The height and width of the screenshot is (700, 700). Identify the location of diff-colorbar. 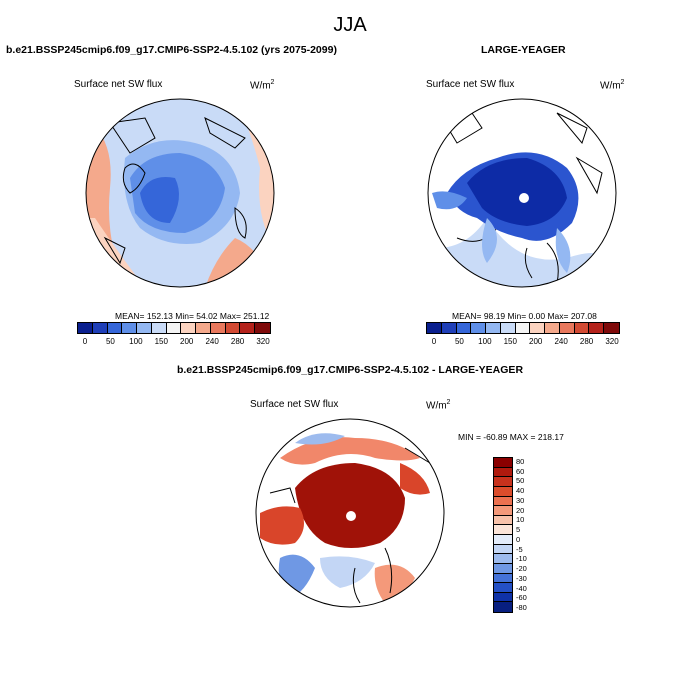
(503, 535).